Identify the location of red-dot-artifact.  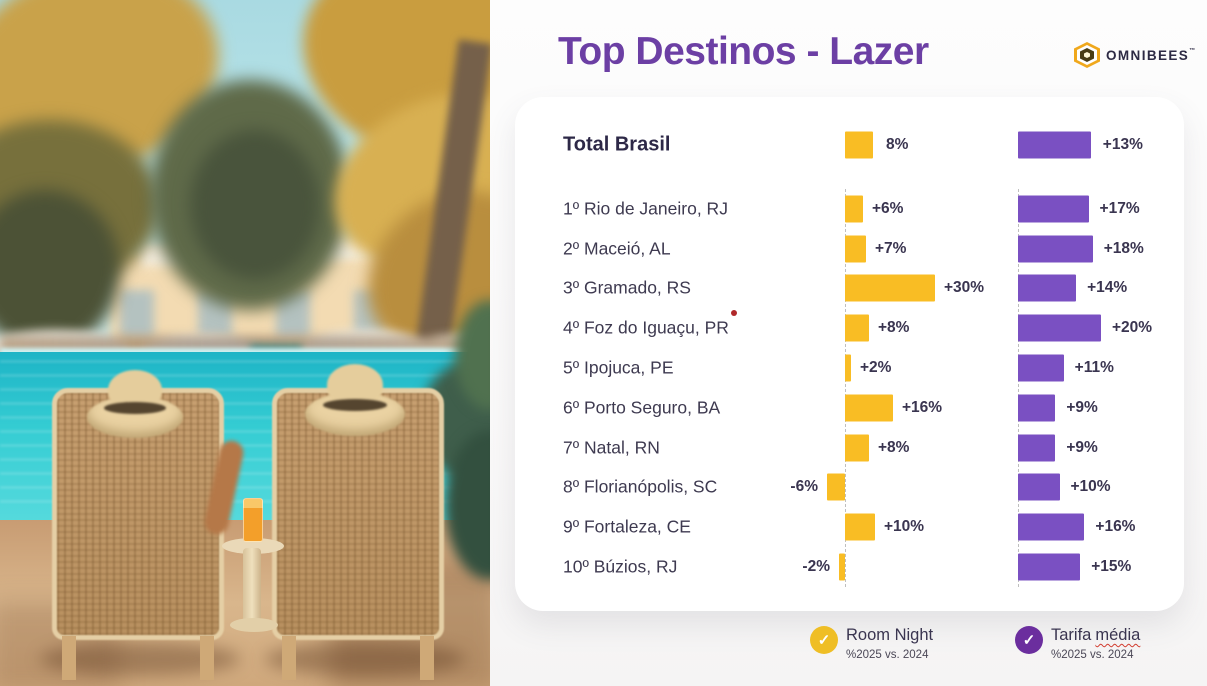
(734, 313).